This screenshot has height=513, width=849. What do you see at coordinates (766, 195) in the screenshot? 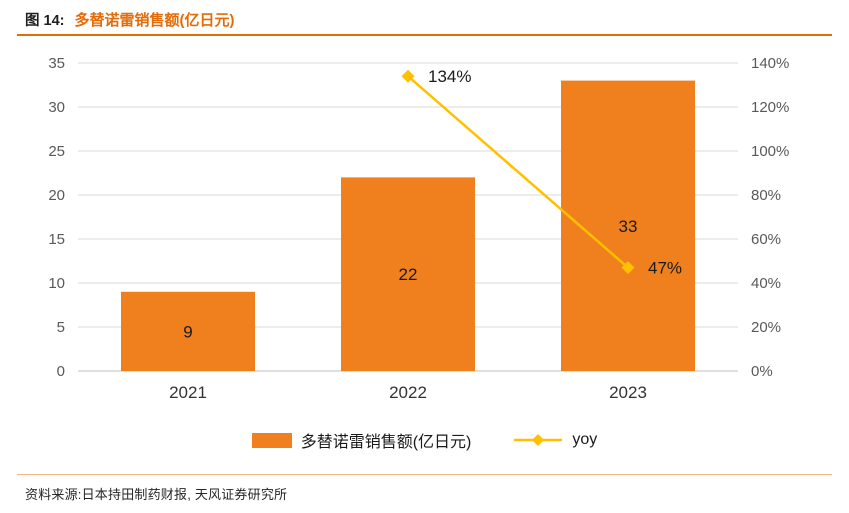
I see `right-axis-tick: 80%` at bounding box center [766, 195].